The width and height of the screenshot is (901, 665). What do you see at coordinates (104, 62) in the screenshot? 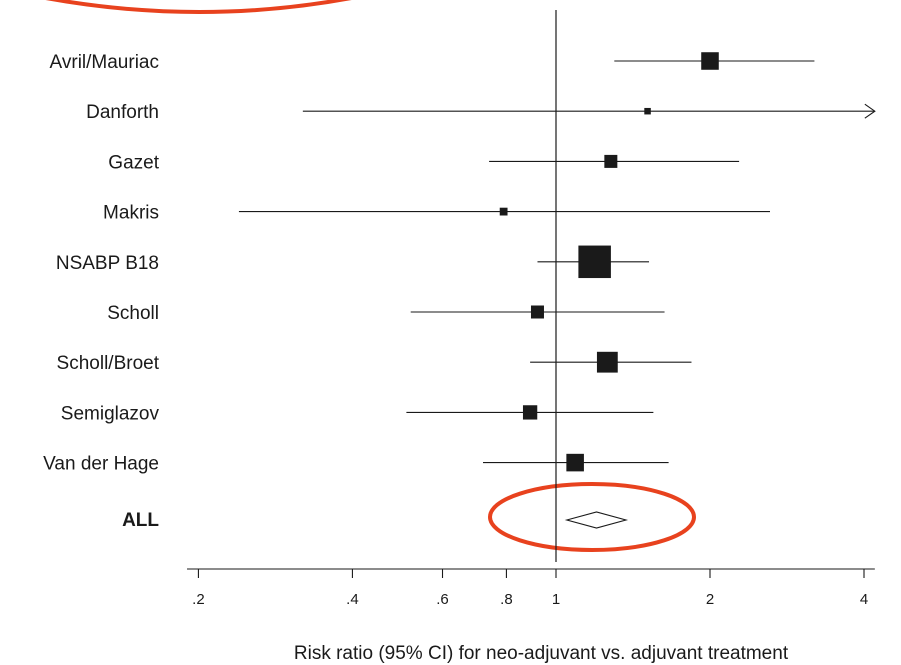
I see `study-label: Avril/Mauriac` at bounding box center [104, 62].